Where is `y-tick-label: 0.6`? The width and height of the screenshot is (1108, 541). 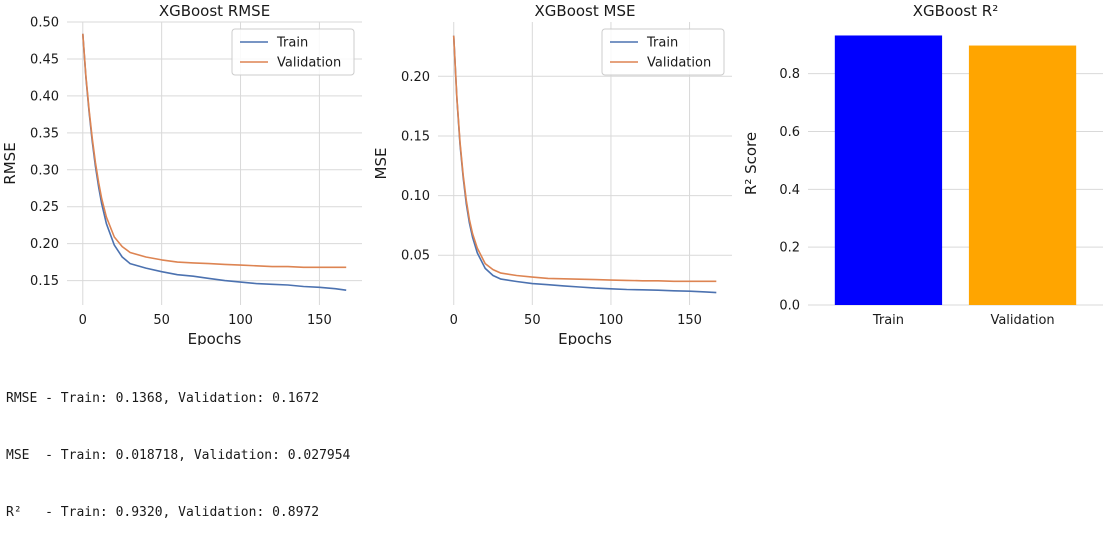 y-tick-label: 0.6 is located at coordinates (789, 132).